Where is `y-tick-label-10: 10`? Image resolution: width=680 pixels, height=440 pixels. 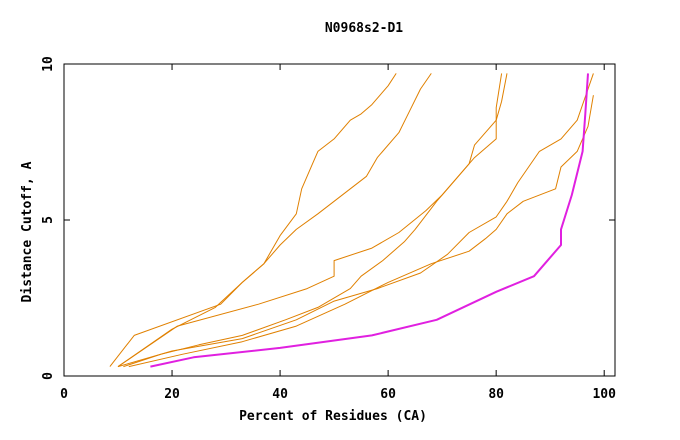 y-tick-label-10: 10 is located at coordinates (48, 64).